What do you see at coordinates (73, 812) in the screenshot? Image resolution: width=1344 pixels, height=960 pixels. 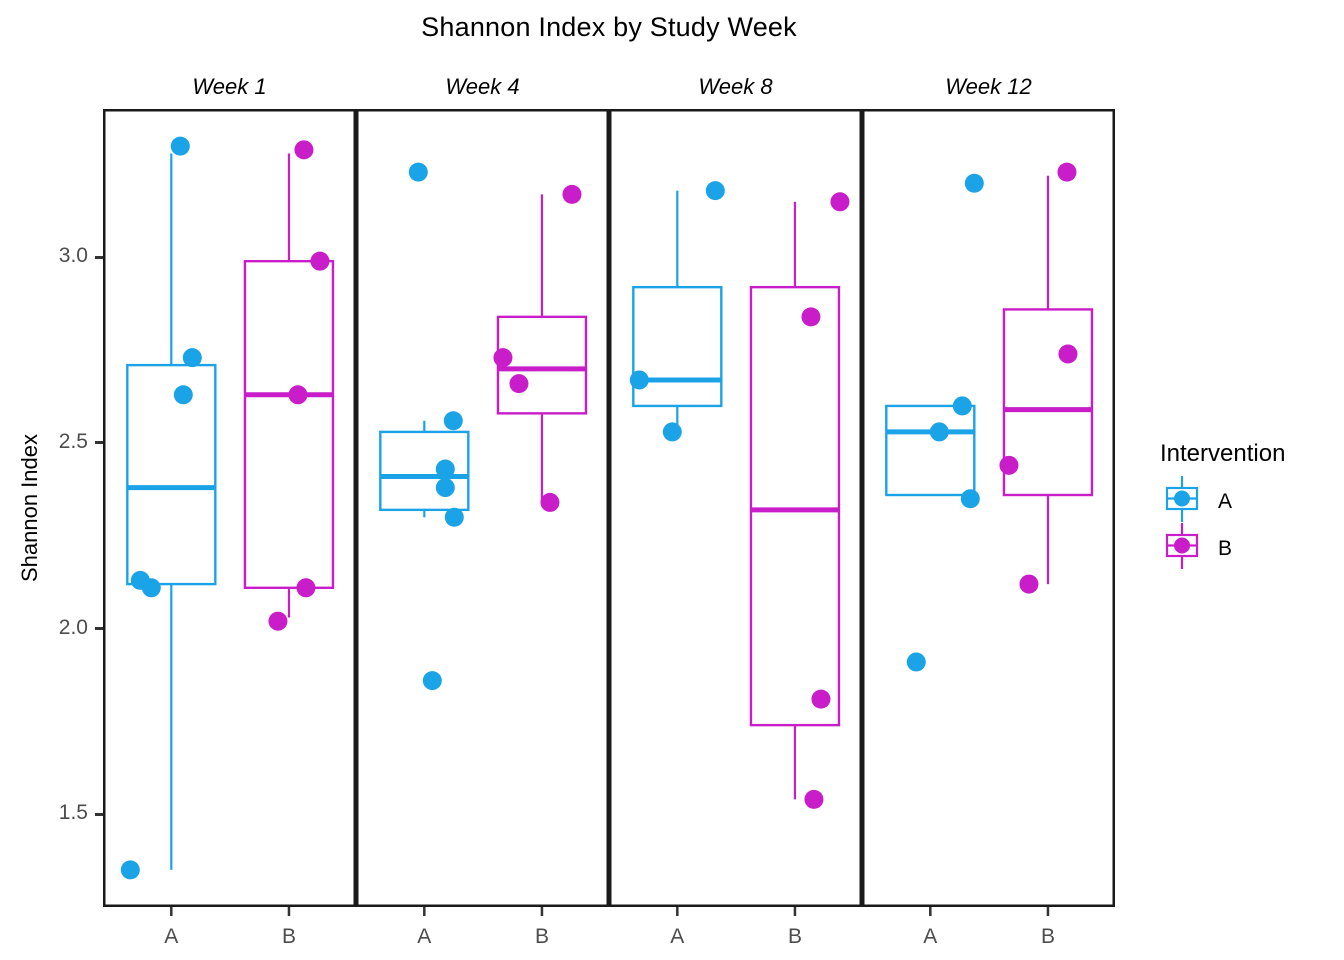 I see `y-tick-label: 1.5` at bounding box center [73, 812].